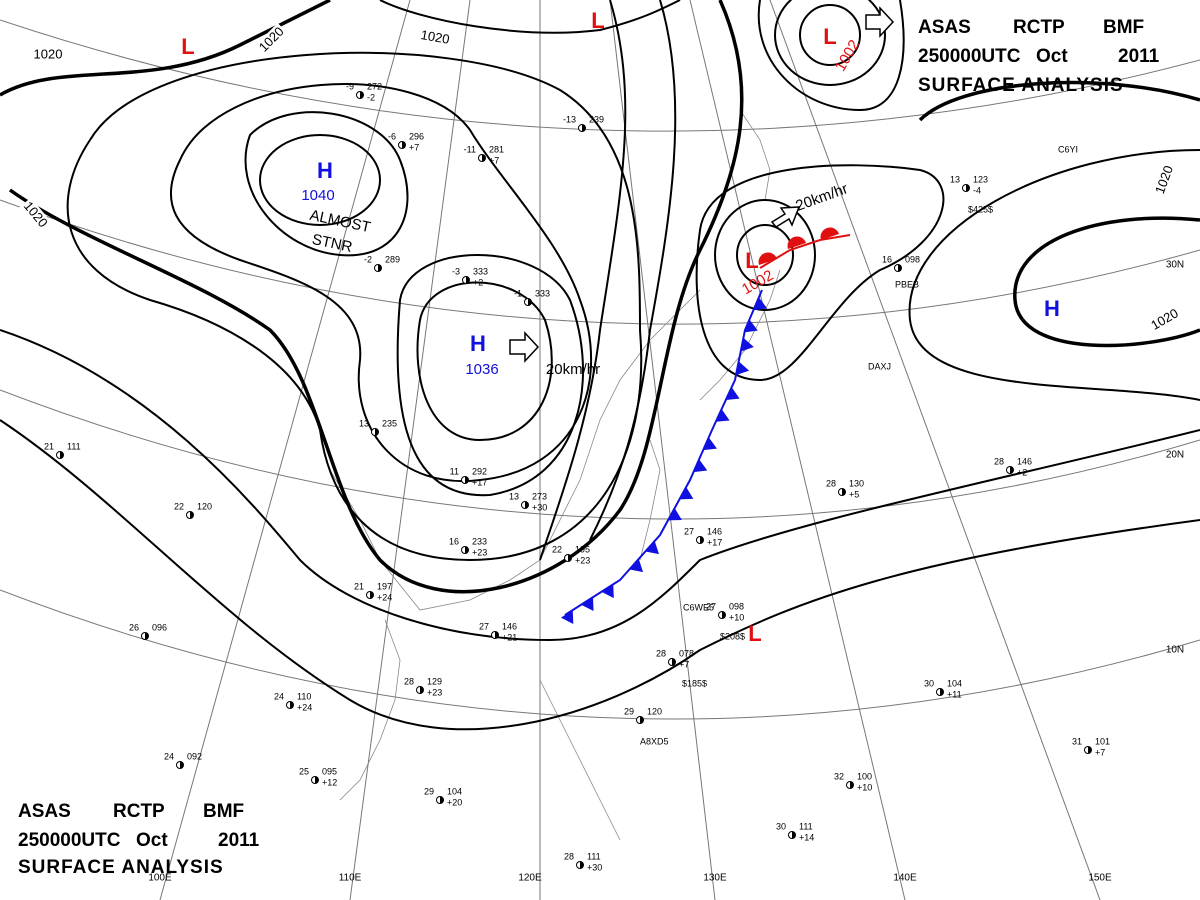  Describe the element at coordinates (694, 683) in the screenshot. I see `ship-id: $185$` at that location.